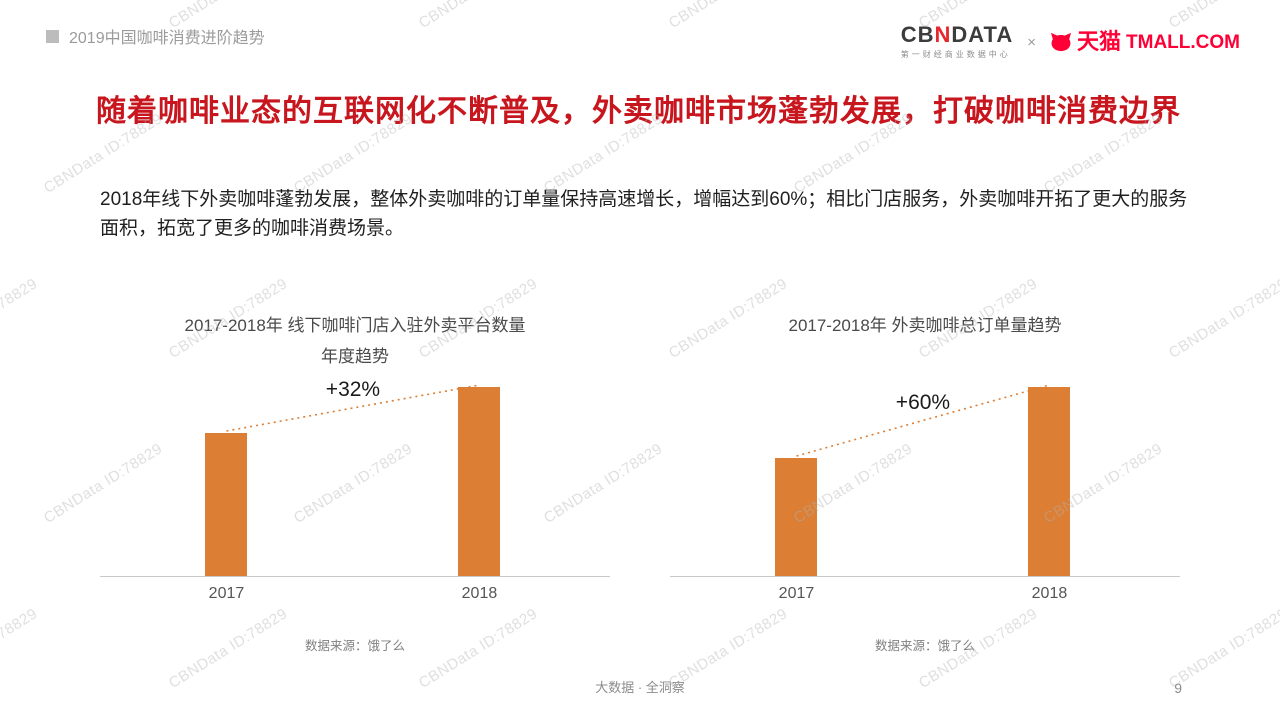 The height and width of the screenshot is (720, 1280). I want to click on growth-annotation: +60%, so click(923, 402).